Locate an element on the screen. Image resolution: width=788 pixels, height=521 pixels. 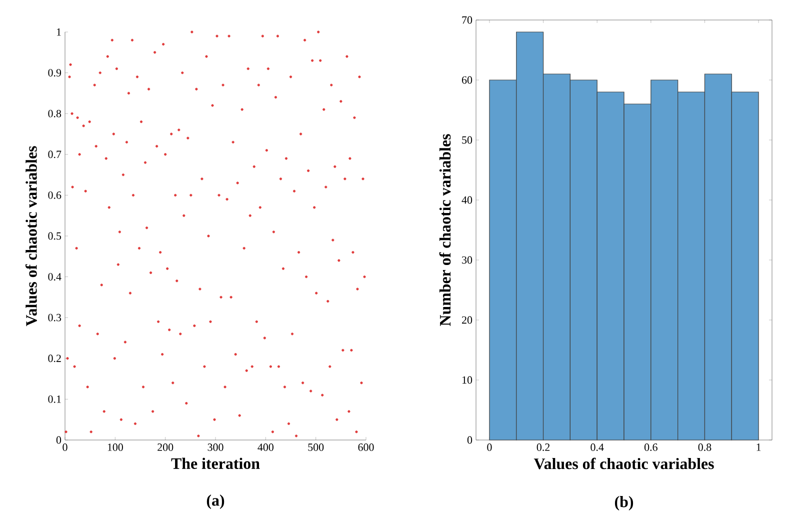
y-tick-label: 1 is located at coordinates (58, 32).